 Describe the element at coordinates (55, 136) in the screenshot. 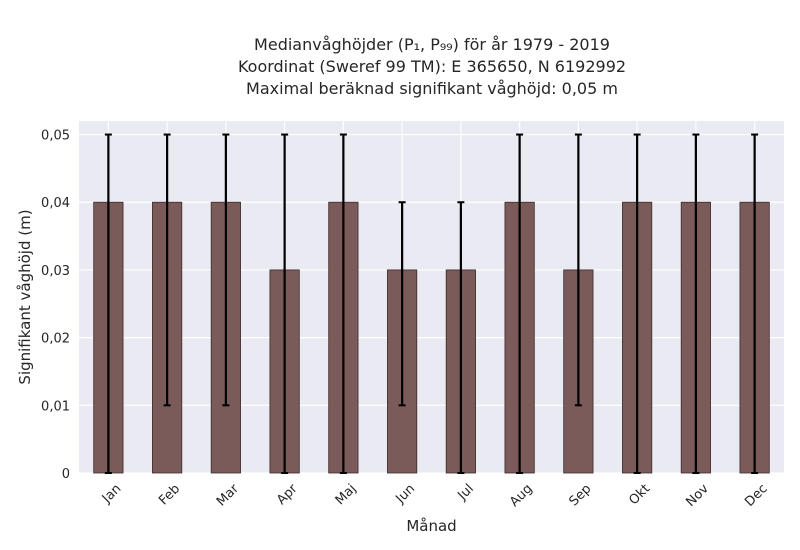

I see `y-tick-label: 0,05` at that location.